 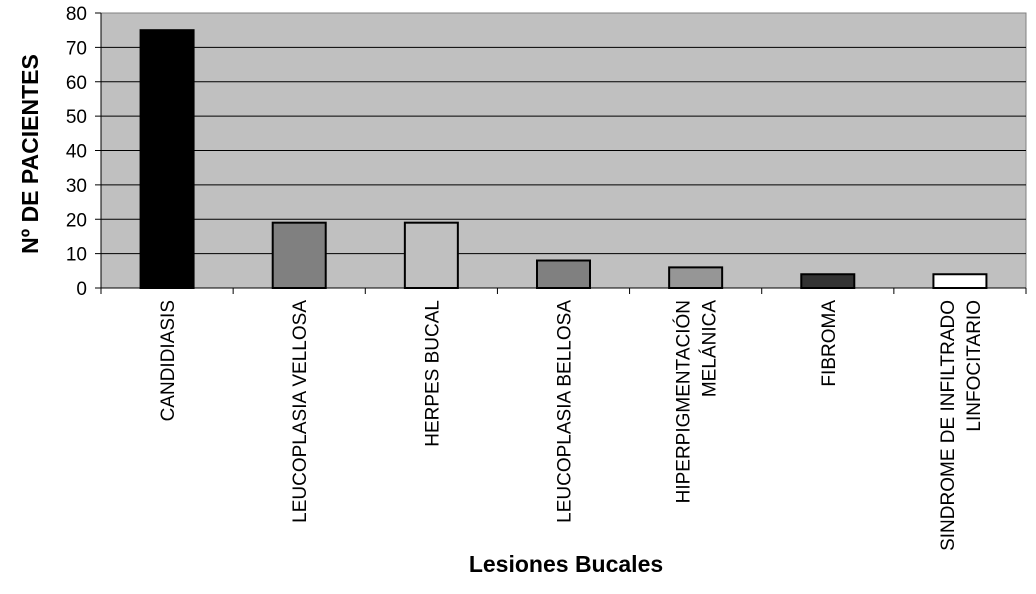 What do you see at coordinates (684, 401) in the screenshot?
I see `x-category-label: HIPERPIGMENTACIÓN` at bounding box center [684, 401].